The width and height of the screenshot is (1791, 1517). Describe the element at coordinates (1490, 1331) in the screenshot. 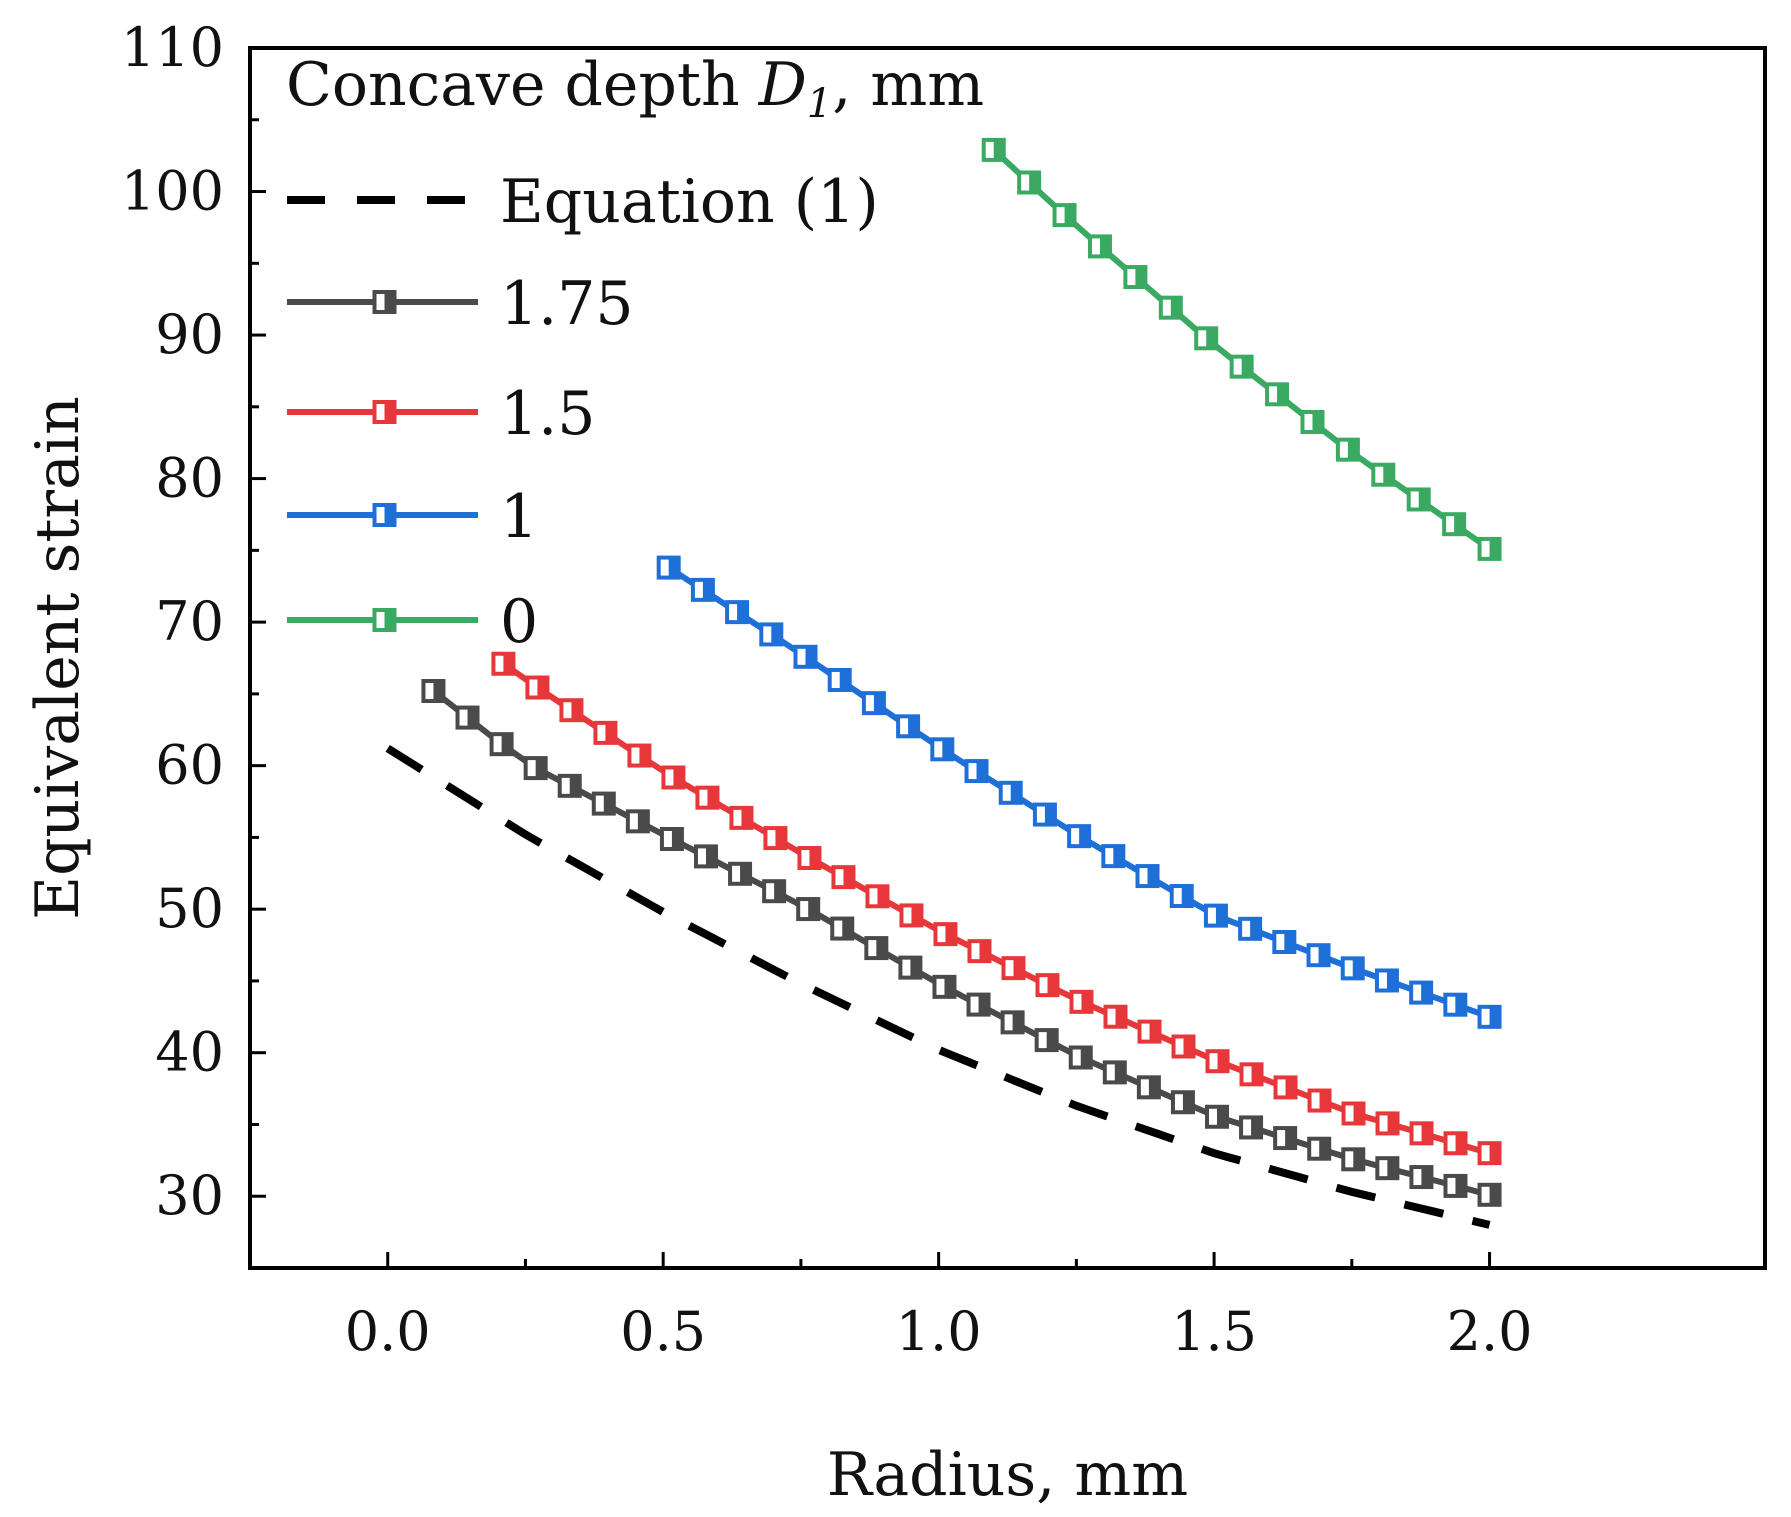

I see `x-tick-label: 2.0` at that location.